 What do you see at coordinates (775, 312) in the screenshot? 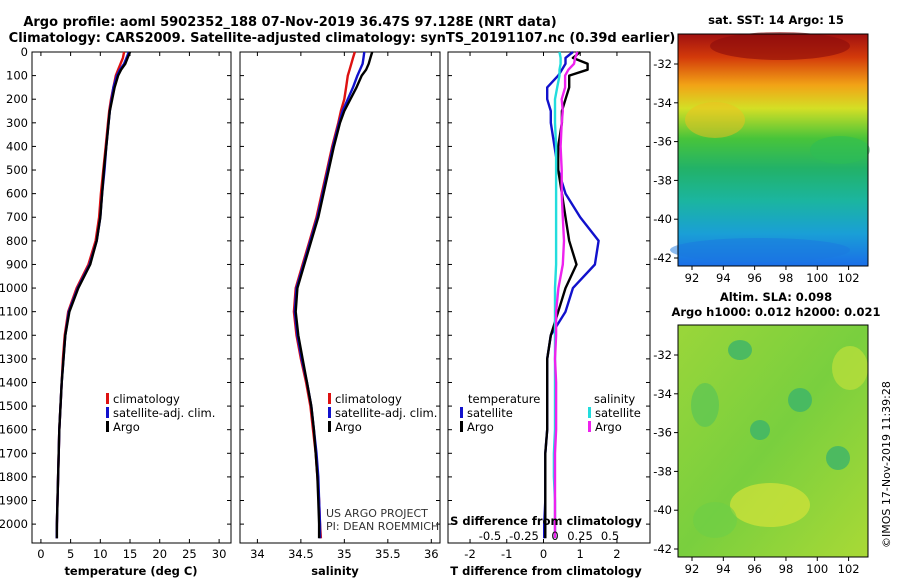
I see `sla-map-title-2: Argo h1000: 0.012 h2000: 0.021` at bounding box center [775, 312].